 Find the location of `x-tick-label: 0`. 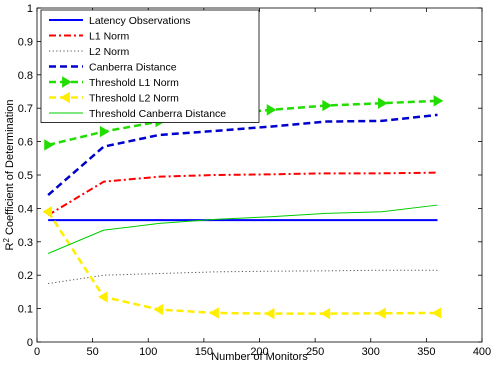

x-tick-label: 0 is located at coordinates (37, 352).